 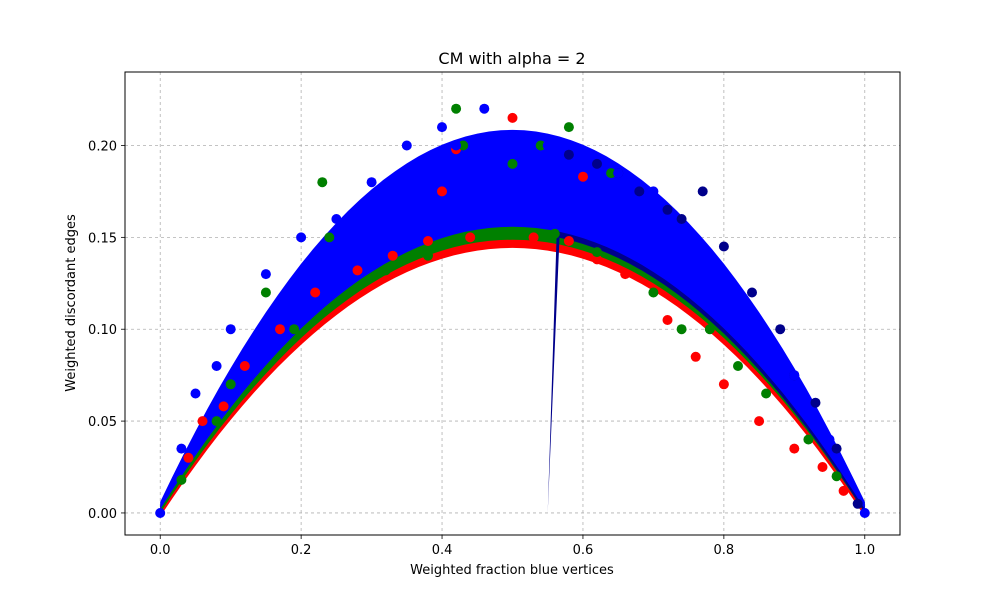 What do you see at coordinates (583, 550) in the screenshot?
I see `x-tick-label: 0.6` at bounding box center [583, 550].